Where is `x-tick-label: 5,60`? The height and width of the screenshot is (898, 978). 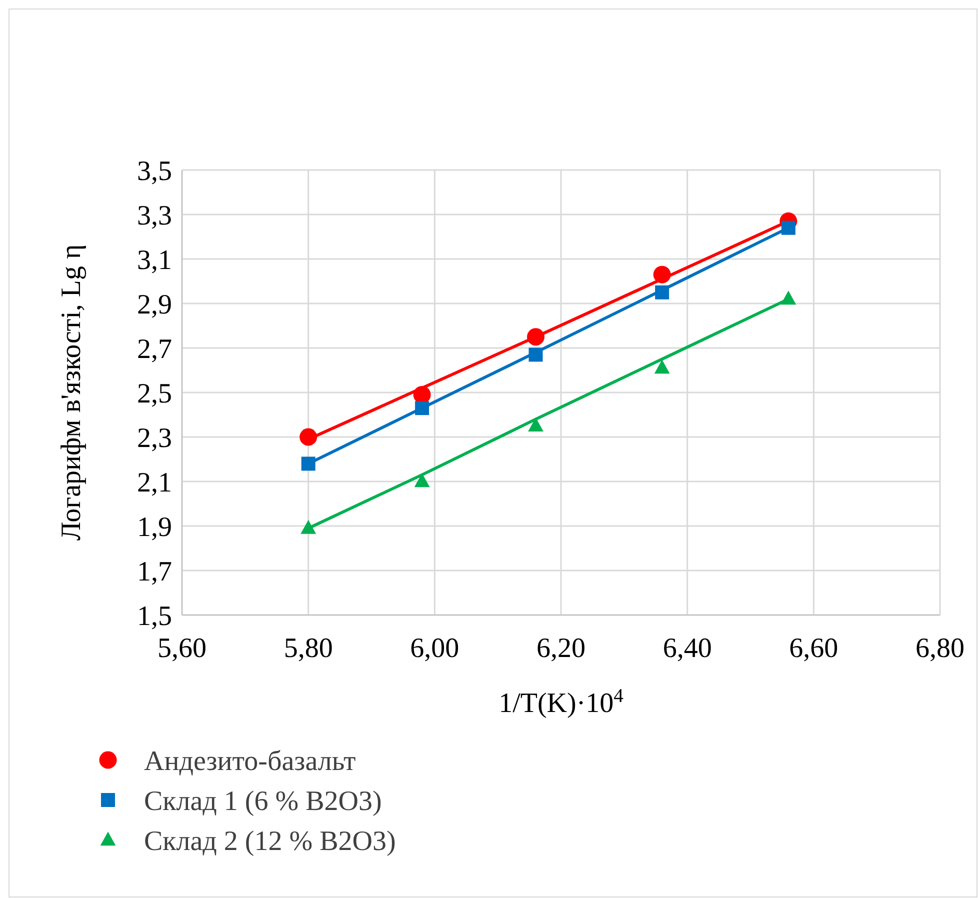
x-tick-label: 5,60 is located at coordinates (182, 648).